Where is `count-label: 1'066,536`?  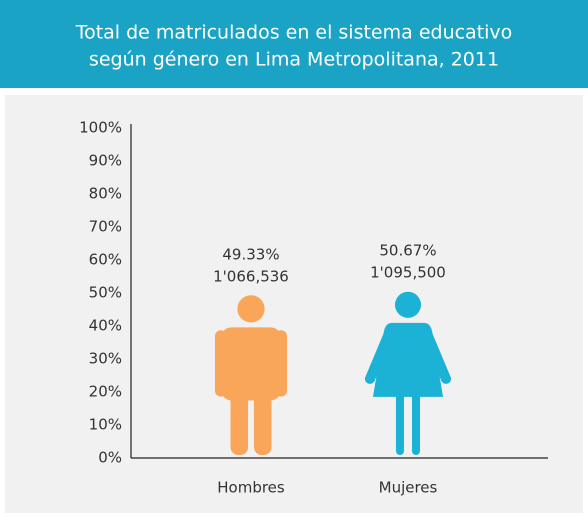 count-label: 1'066,536 is located at coordinates (251, 277).